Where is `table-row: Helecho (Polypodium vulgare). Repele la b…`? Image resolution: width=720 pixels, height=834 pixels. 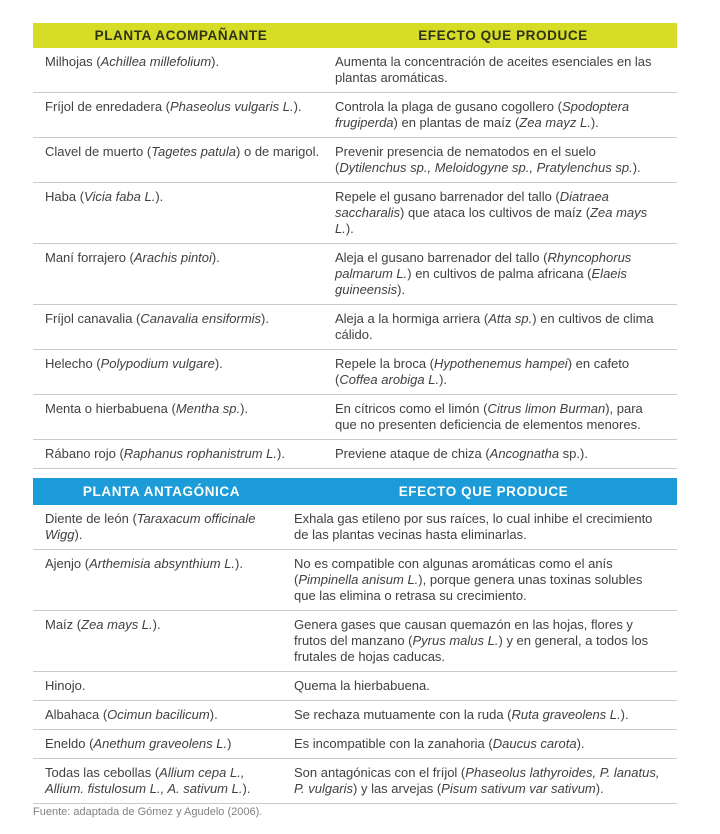 table-row: Helecho (Polypodium vulgare). Repele la b… is located at coordinates (355, 372).